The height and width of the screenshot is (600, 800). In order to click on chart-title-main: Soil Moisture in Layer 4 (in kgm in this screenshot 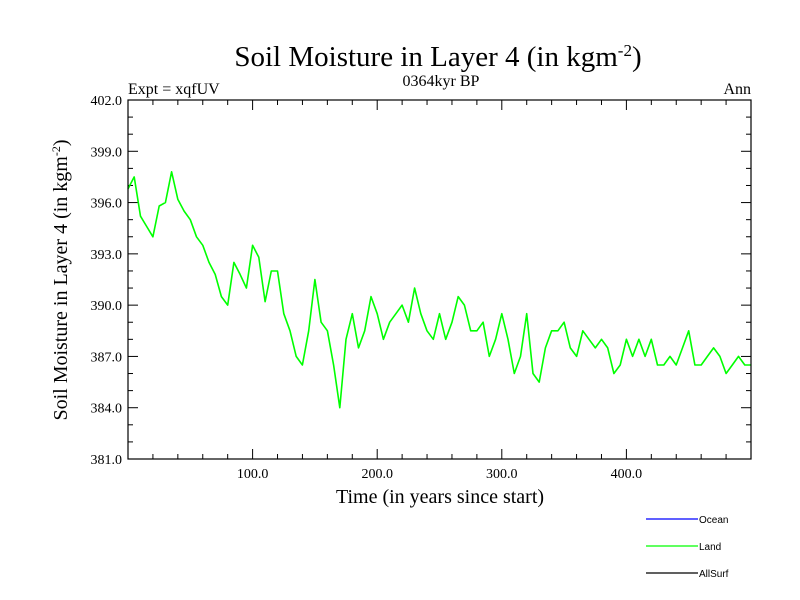, I will do `click(426, 57)`.